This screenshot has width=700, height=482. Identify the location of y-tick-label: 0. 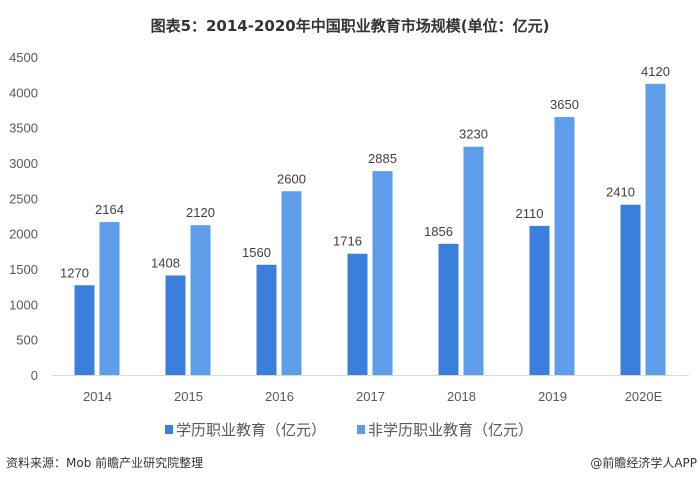
(34, 375).